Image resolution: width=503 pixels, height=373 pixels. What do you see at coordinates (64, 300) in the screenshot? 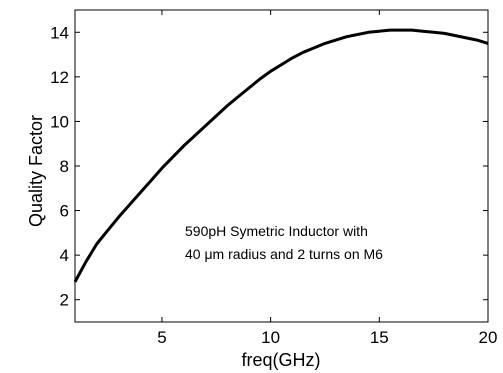
I see `y-tick-label: 2` at bounding box center [64, 300].